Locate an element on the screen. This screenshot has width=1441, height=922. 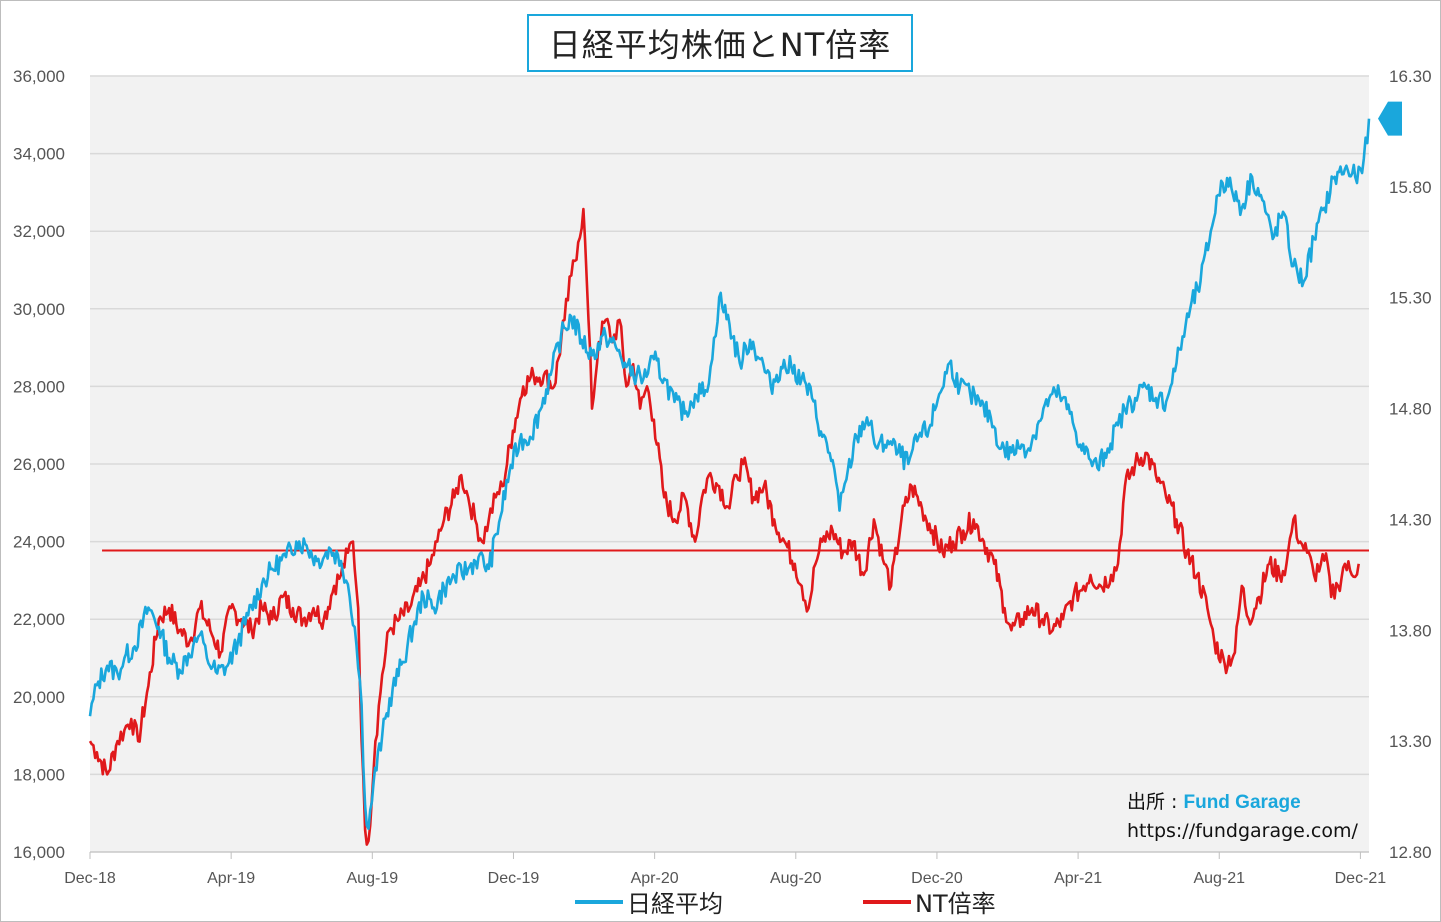
y-left-tick-label: 34,000 is located at coordinates (39, 154).